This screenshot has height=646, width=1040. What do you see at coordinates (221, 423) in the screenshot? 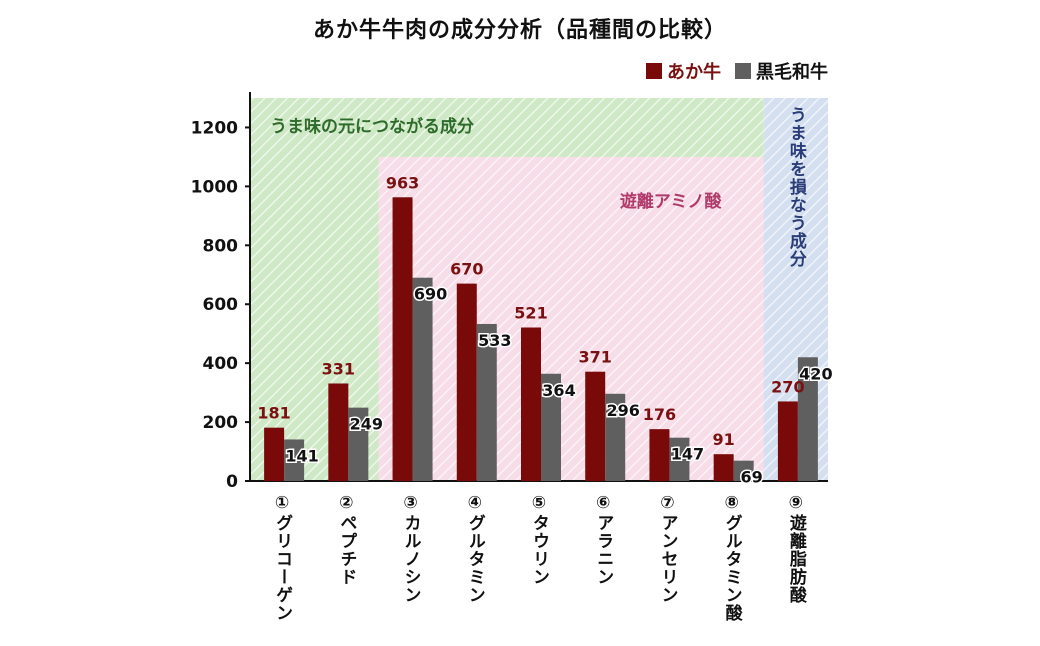
I see `y-tick-label-200: 200` at bounding box center [221, 423].